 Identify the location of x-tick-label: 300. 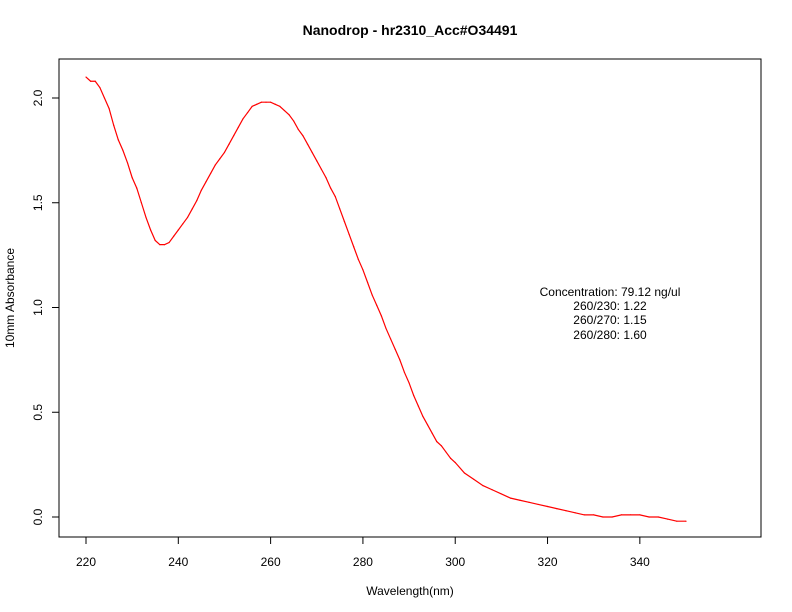
(455, 562).